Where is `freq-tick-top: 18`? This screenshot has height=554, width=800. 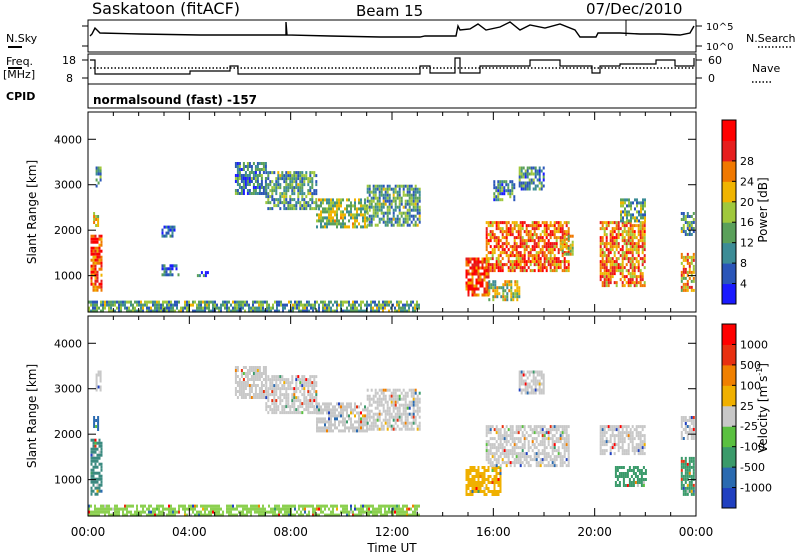 freq-tick-top: 18 is located at coordinates (69, 60).